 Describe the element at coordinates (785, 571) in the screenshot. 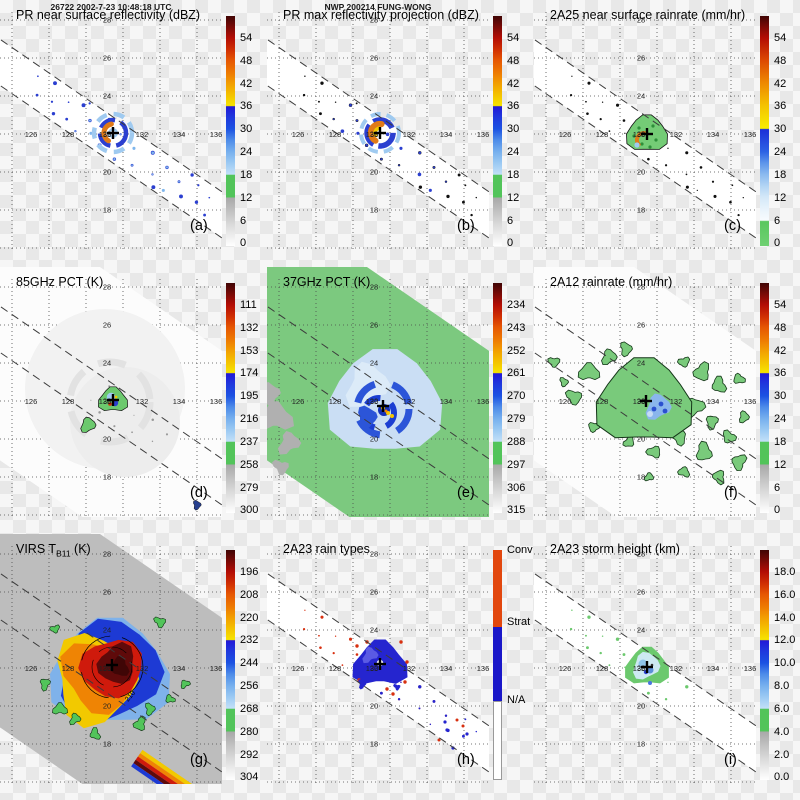

I see `colorbar-tick: 18.0` at that location.